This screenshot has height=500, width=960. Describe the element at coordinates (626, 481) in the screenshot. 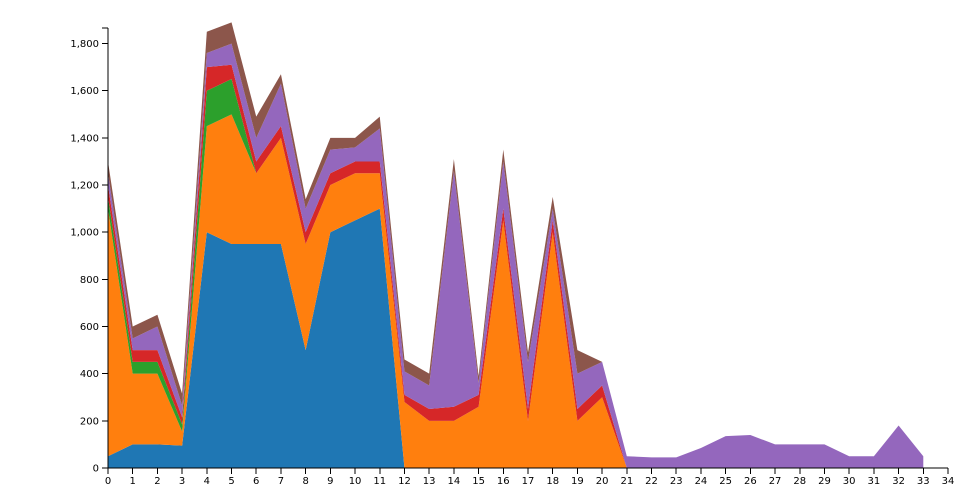

I see `x-tick-label: 21` at that location.